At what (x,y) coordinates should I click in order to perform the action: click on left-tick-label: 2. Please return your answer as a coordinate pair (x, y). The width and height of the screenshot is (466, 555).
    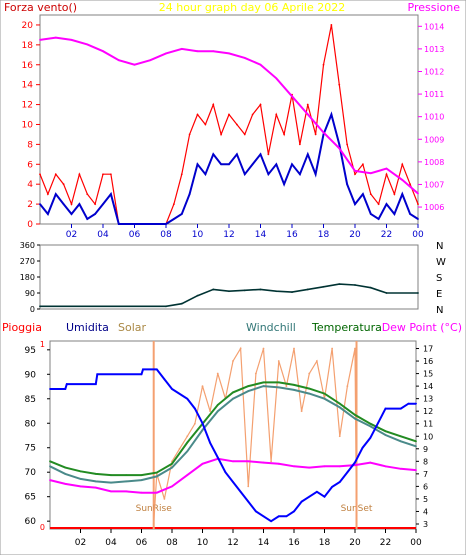
    Looking at the image, I should click on (30, 205).